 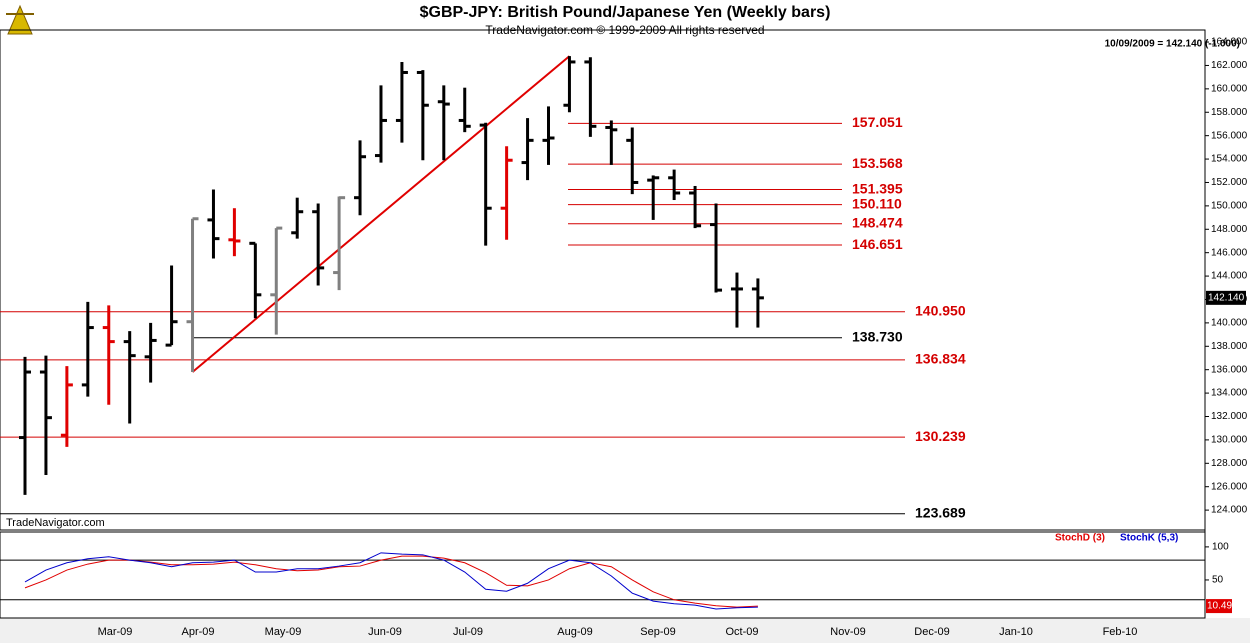 What do you see at coordinates (1229, 159) in the screenshot?
I see `y-tick-label: 154.000` at bounding box center [1229, 159].